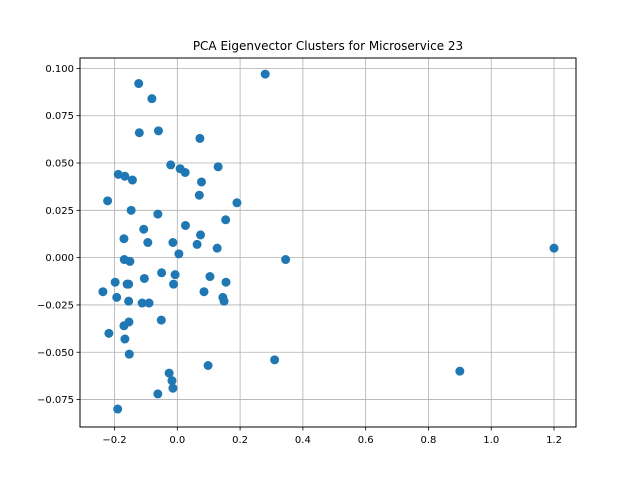  What do you see at coordinates (303, 440) in the screenshot?
I see `x-tick-label: 0.4` at bounding box center [303, 440].